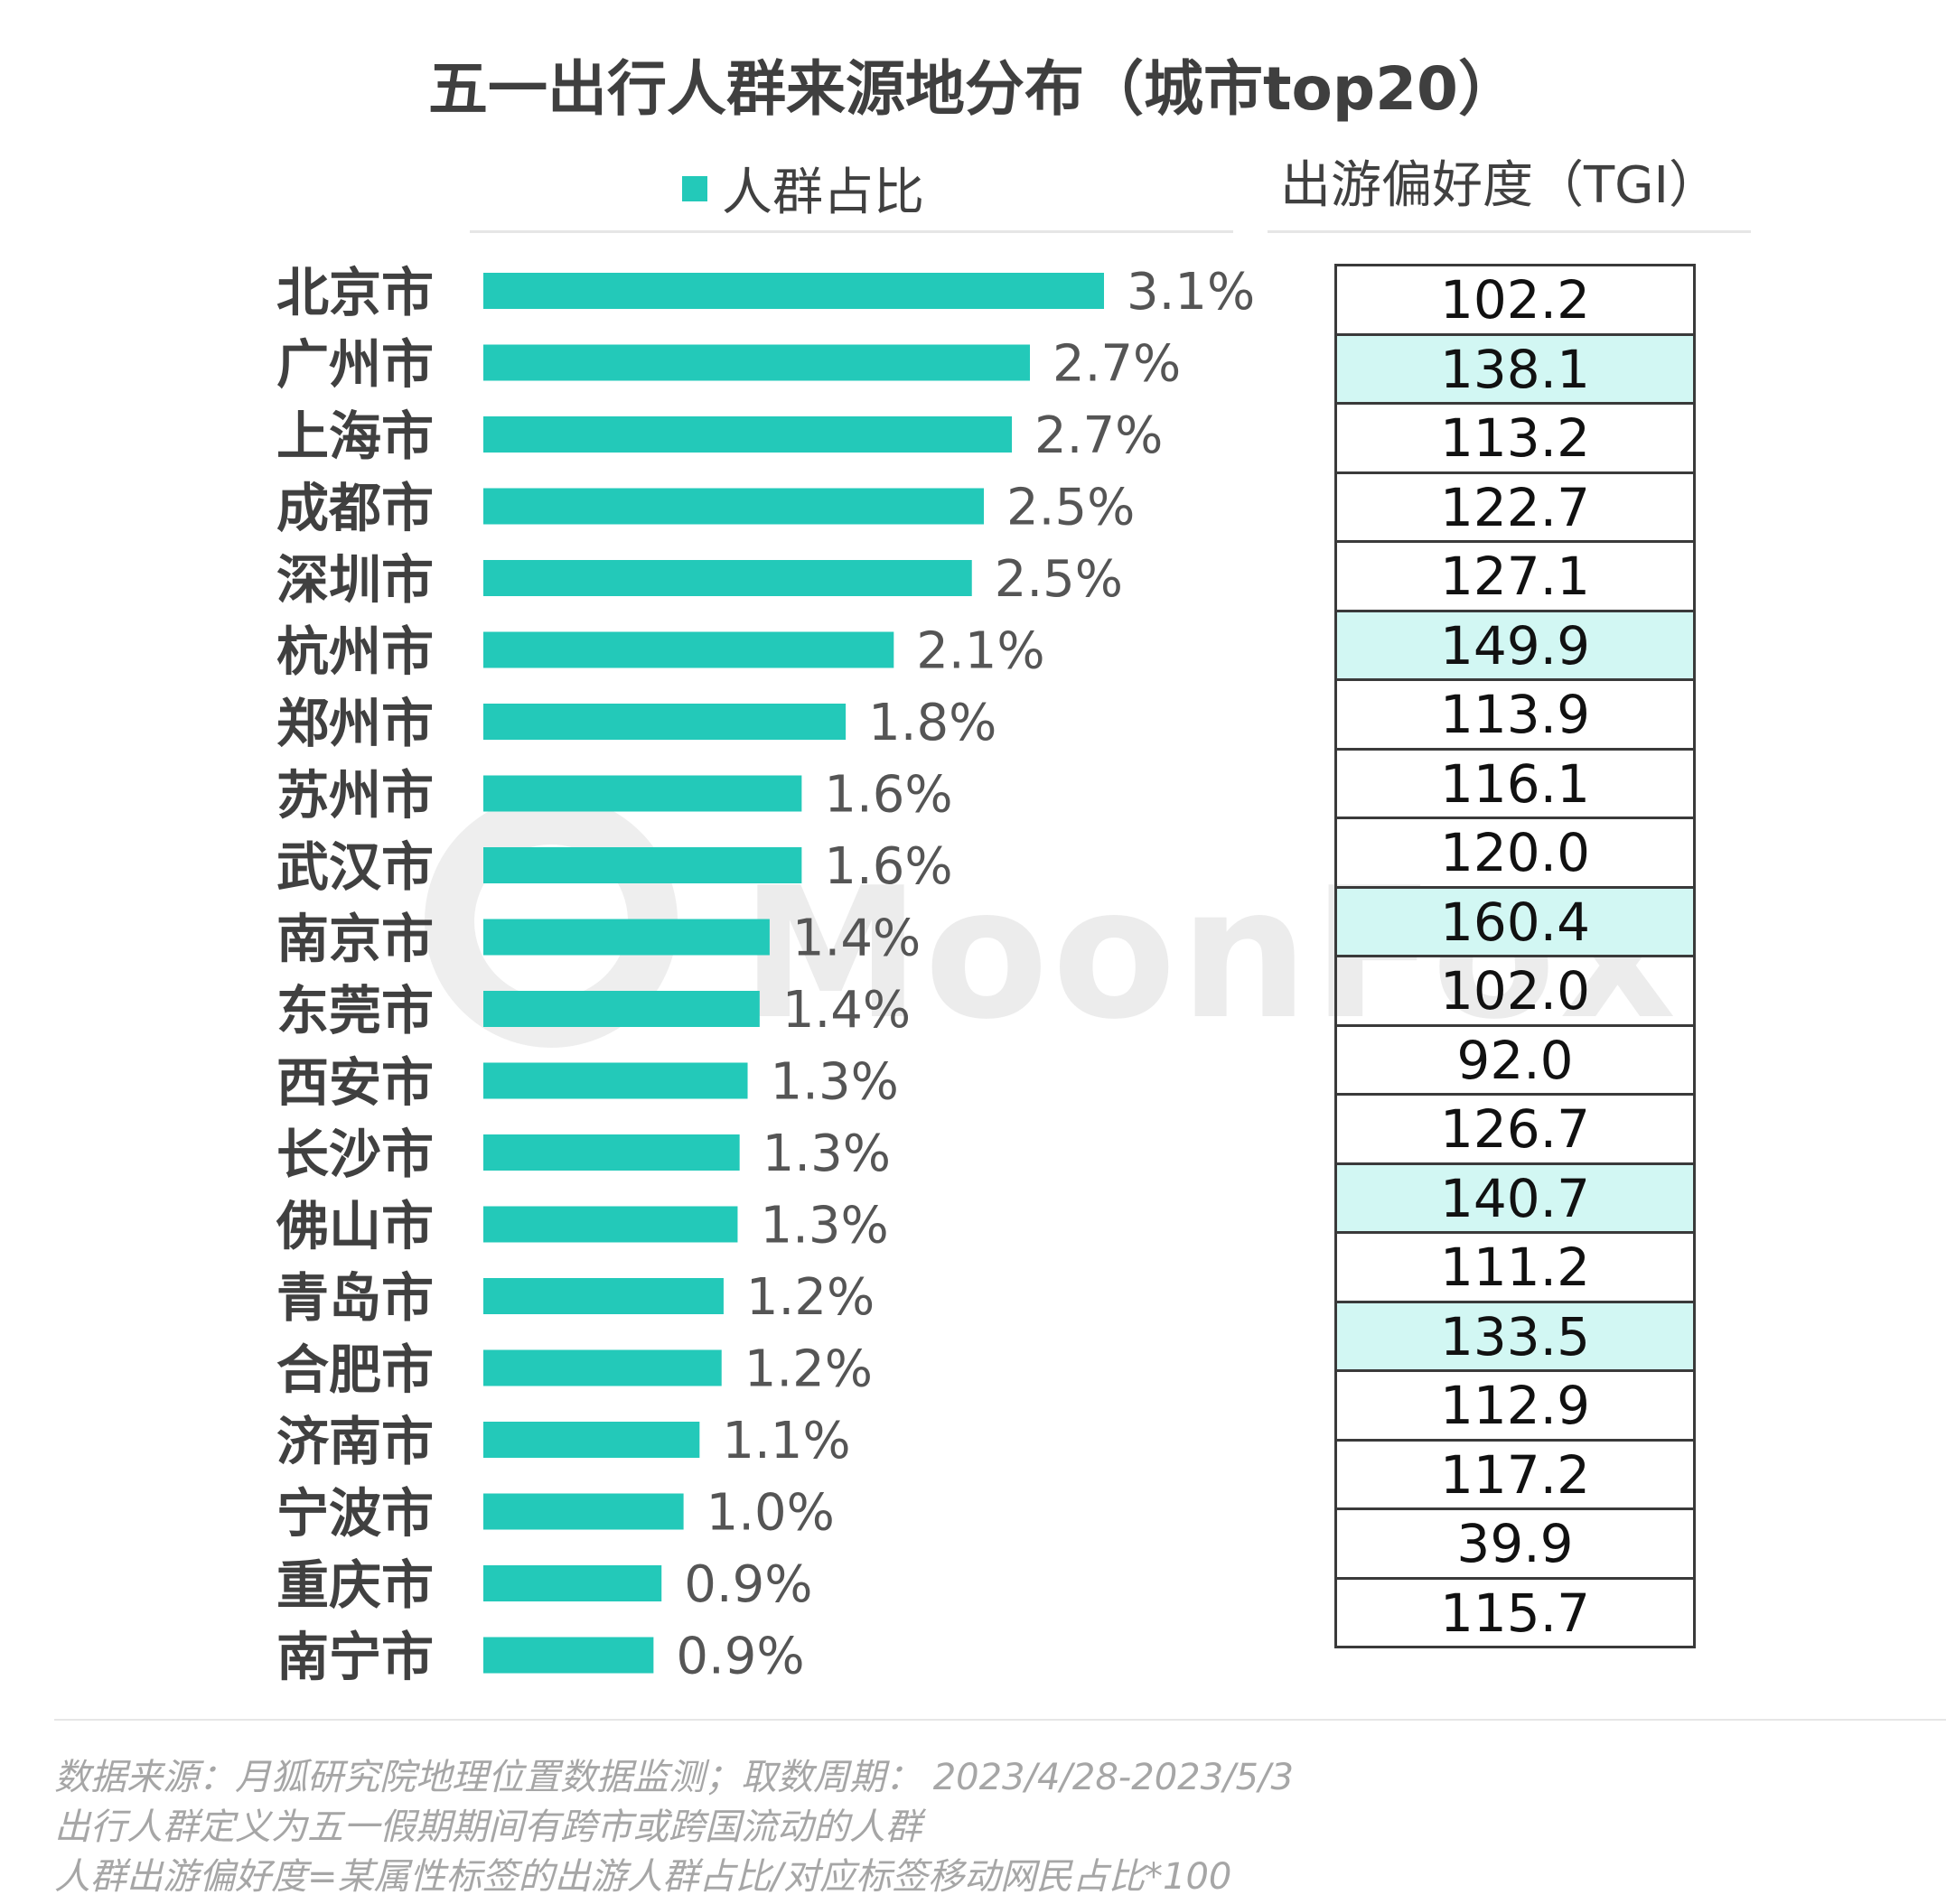 This screenshot has width=1946, height=1904. Describe the element at coordinates (355, 652) in the screenshot. I see `category-label: 杭州市` at that location.